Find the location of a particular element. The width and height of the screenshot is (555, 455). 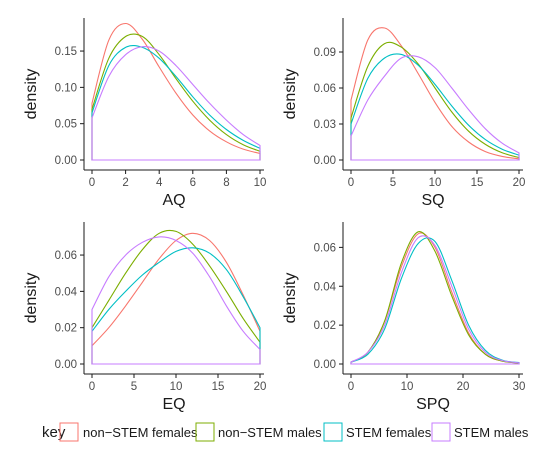

legend-item-stem-females: STEM females is located at coordinates (377, 432).